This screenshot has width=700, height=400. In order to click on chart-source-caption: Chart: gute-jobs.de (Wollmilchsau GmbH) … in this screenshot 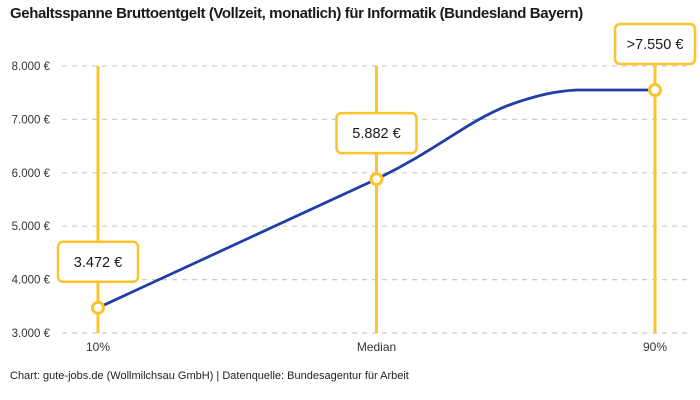, I will do `click(209, 376)`.